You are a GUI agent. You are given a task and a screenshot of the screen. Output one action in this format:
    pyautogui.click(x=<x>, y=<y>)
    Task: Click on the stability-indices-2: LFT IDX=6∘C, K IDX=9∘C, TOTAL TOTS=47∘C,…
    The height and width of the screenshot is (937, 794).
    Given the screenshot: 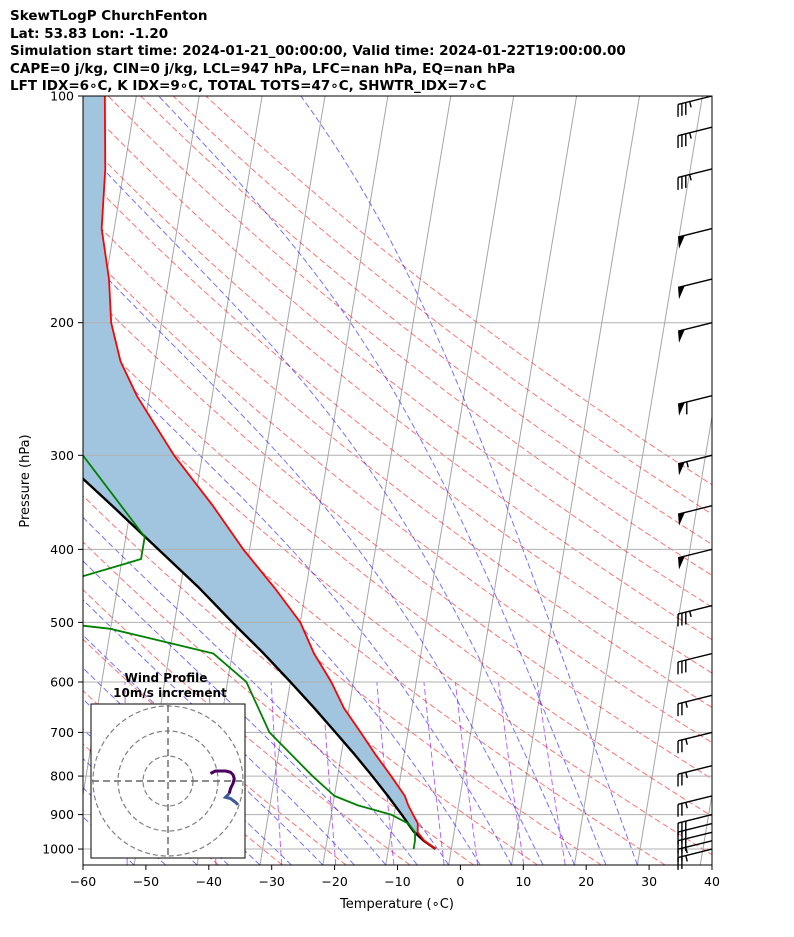 What is the action you would take?
    pyautogui.click(x=248, y=86)
    